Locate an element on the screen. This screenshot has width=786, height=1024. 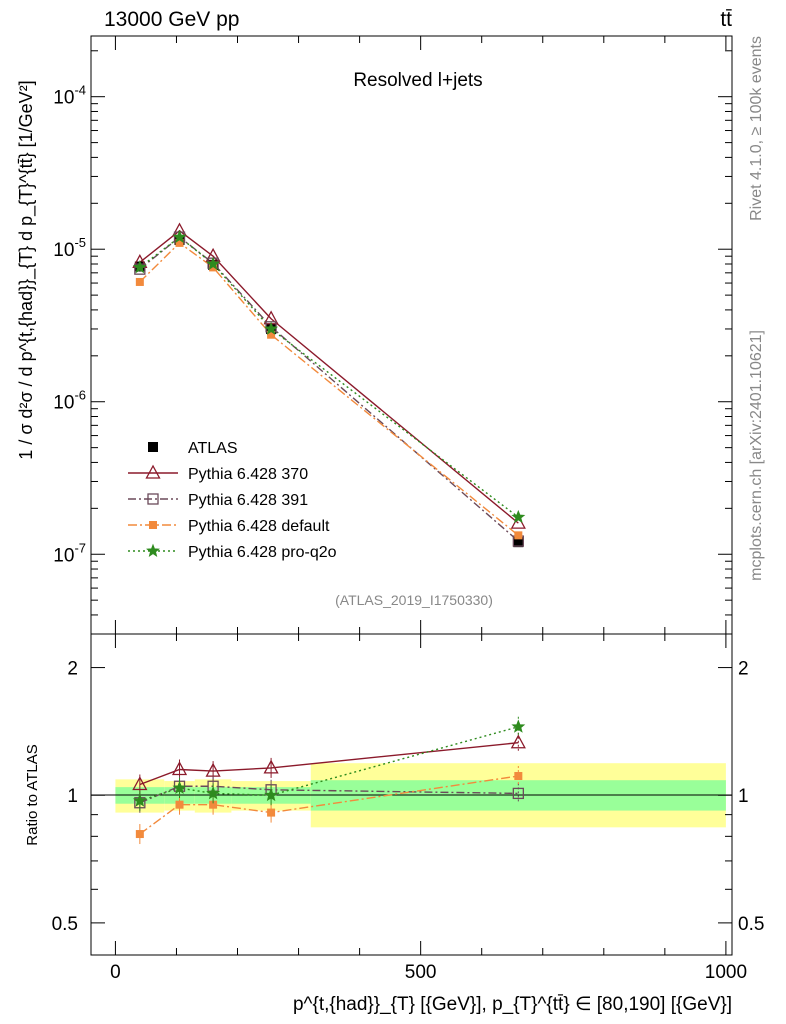
y-tick-label: 10⁻⁶ is located at coordinates (69, 401).